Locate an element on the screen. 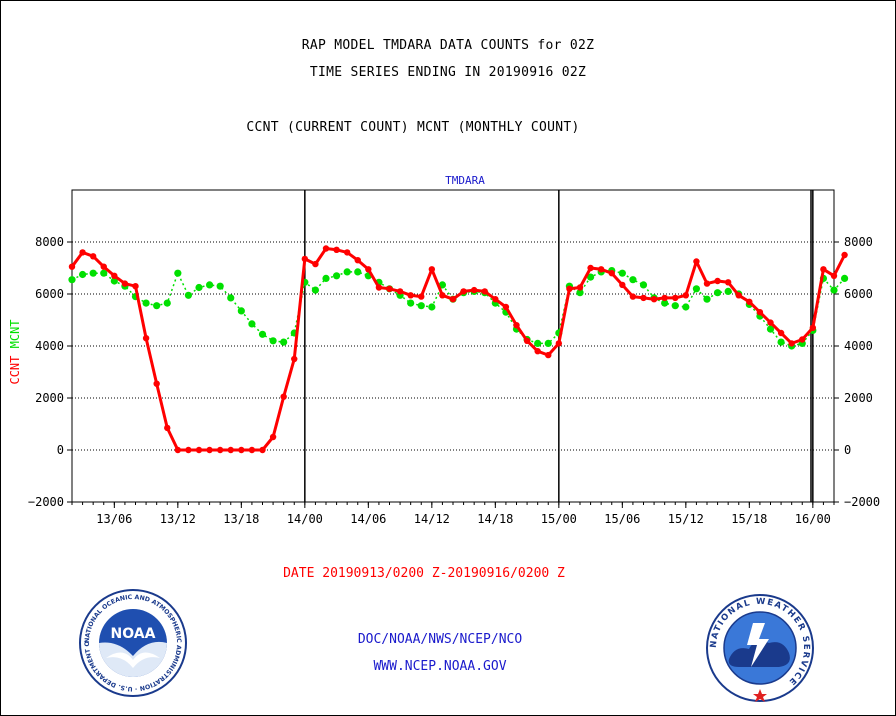  y-tick-label-right: 0 is located at coordinates (847, 450).